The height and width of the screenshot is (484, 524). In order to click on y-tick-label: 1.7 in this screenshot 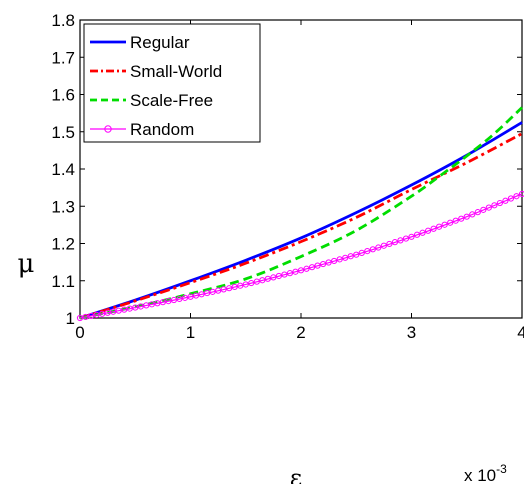, I will do `click(63, 57)`.